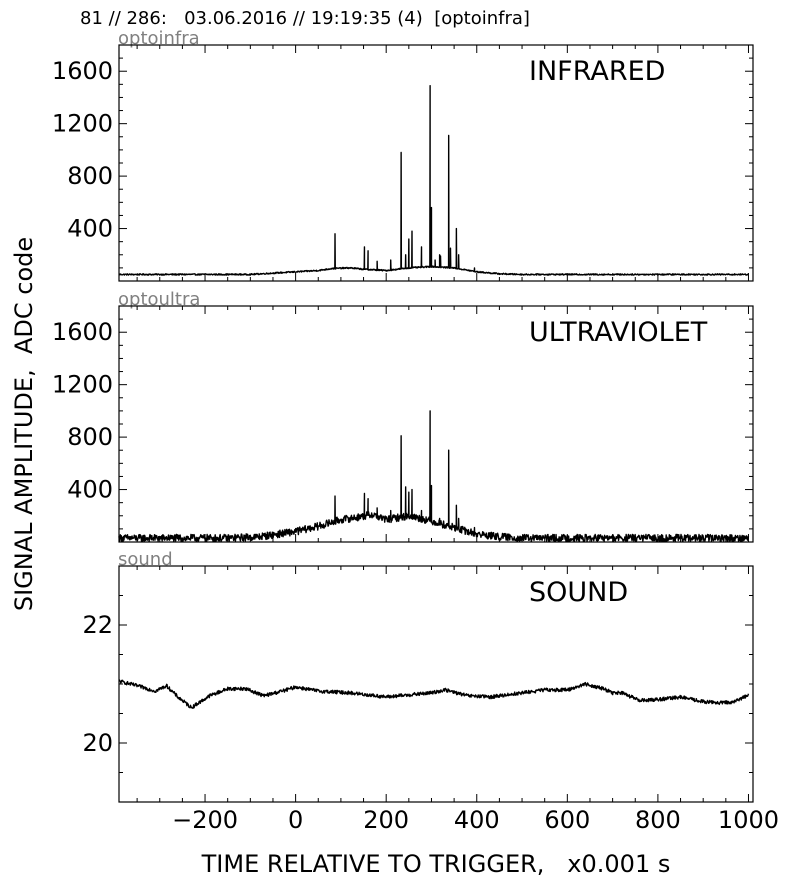 The image size is (792, 882). What do you see at coordinates (436, 864) in the screenshot?
I see `x-axis-label: TIME RELATIVE TO TRIGGER, x0.001 s` at bounding box center [436, 864].